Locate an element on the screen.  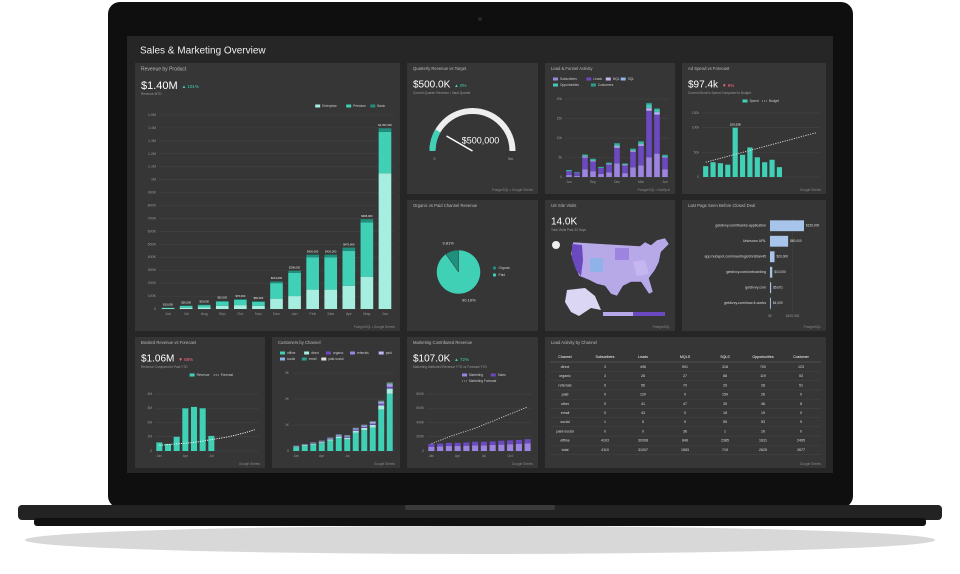
x-tick-label: Oct is located at coordinates (240, 314).